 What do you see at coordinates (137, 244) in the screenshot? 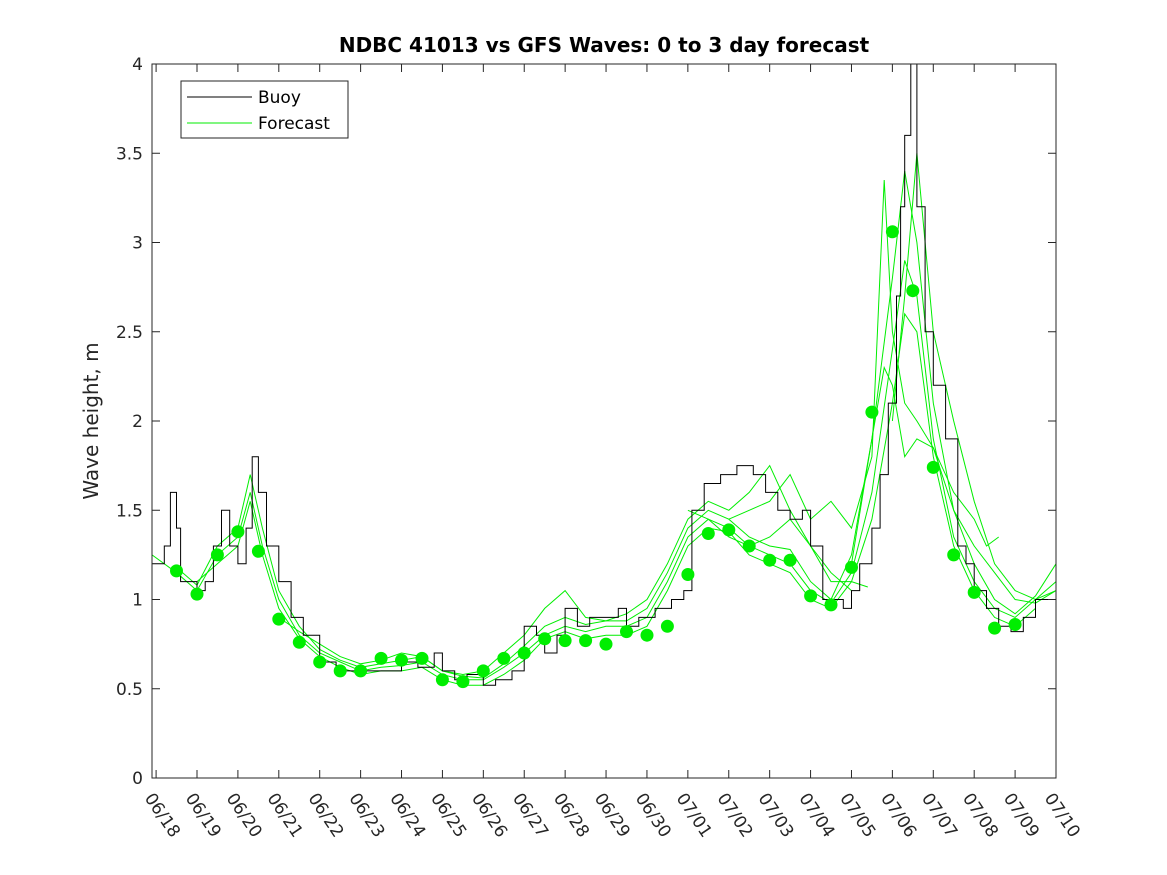
I see `y-tick-label: 3` at bounding box center [137, 244].